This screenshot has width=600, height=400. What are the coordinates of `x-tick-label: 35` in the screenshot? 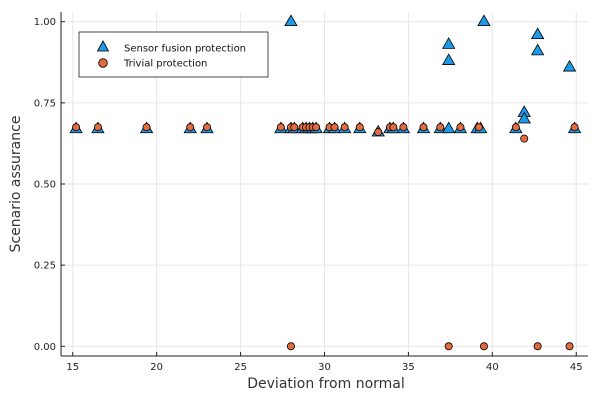 It's located at (408, 367).